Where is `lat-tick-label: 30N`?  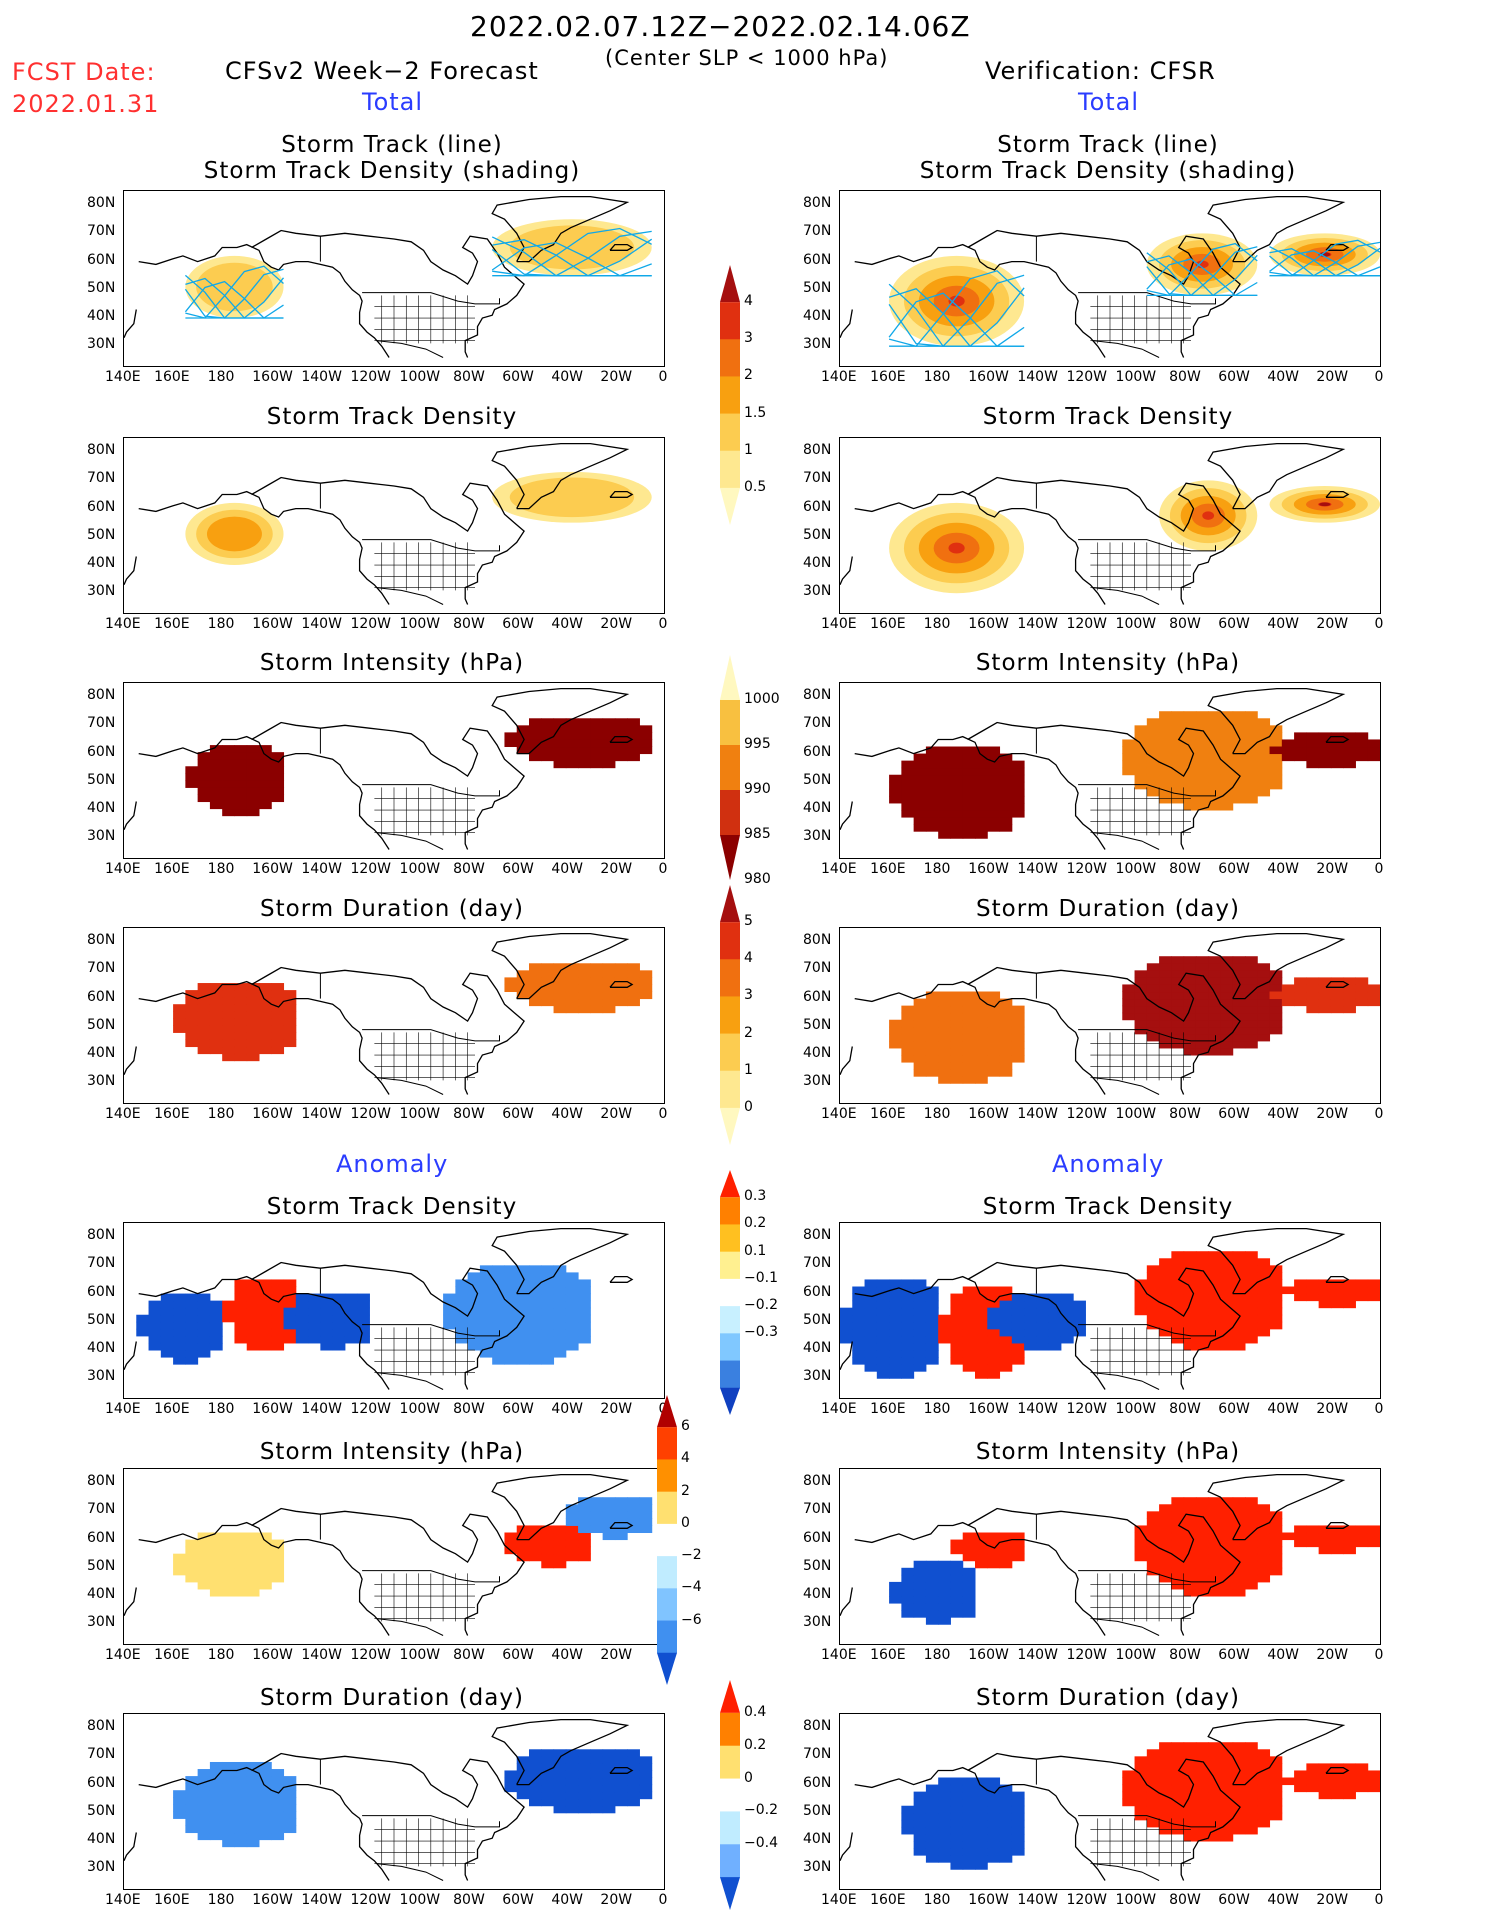
lat-tick-label: 30N is located at coordinates (817, 1867).